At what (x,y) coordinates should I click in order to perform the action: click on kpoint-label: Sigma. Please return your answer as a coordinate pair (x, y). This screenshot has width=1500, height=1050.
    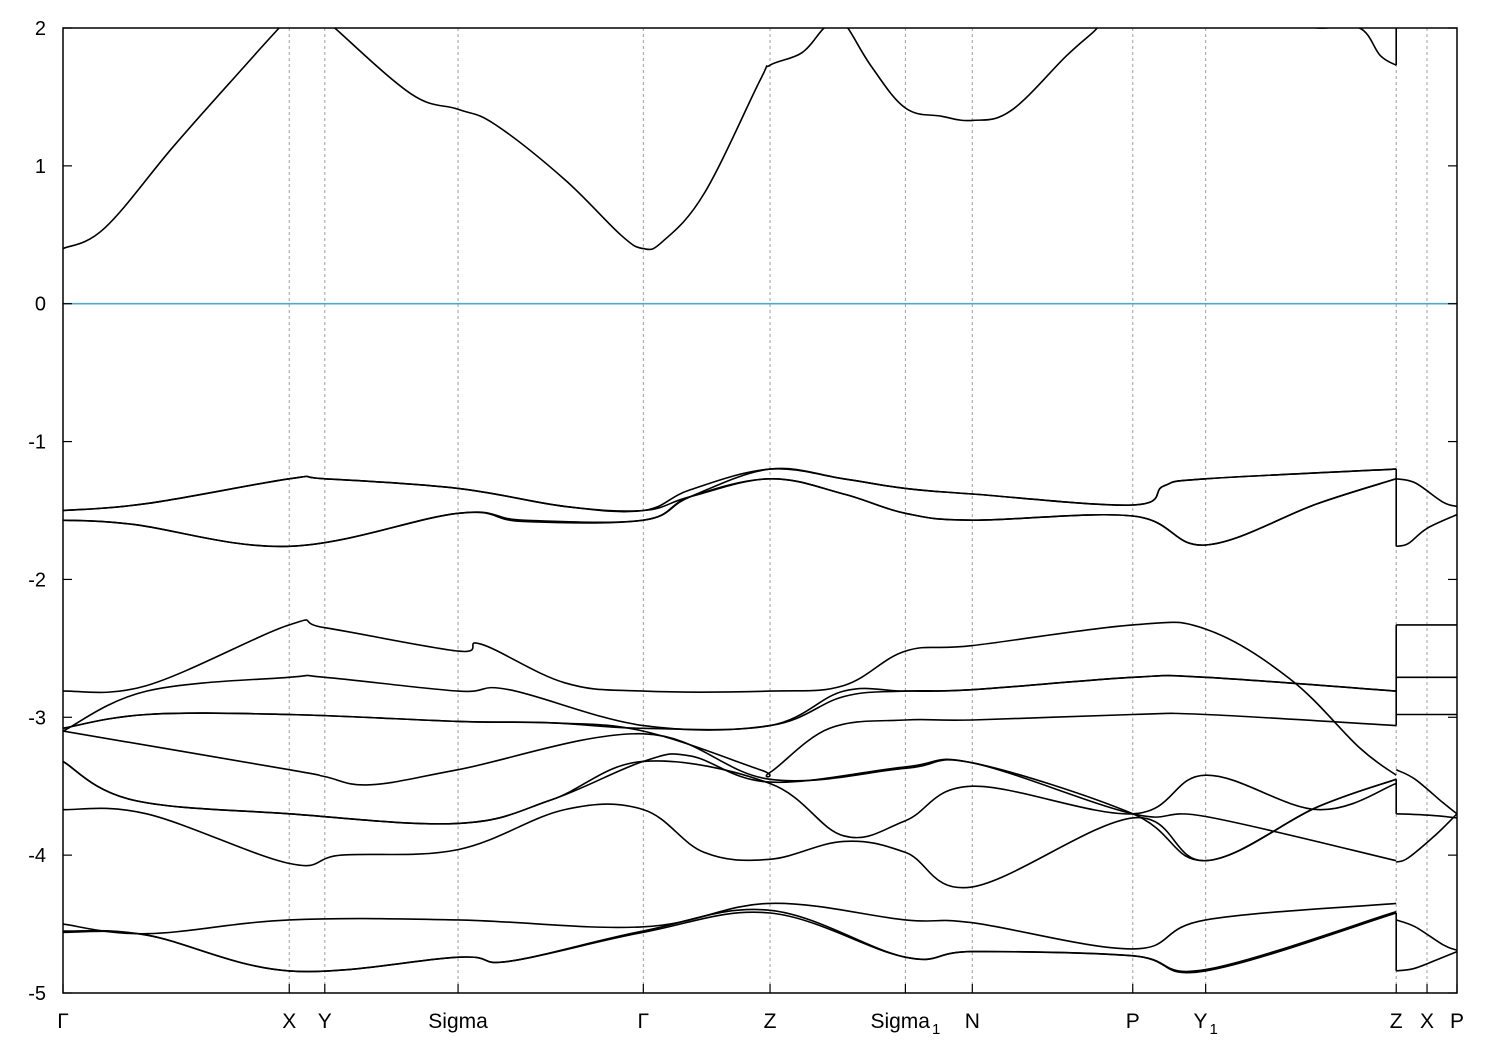
    Looking at the image, I should click on (458, 1021).